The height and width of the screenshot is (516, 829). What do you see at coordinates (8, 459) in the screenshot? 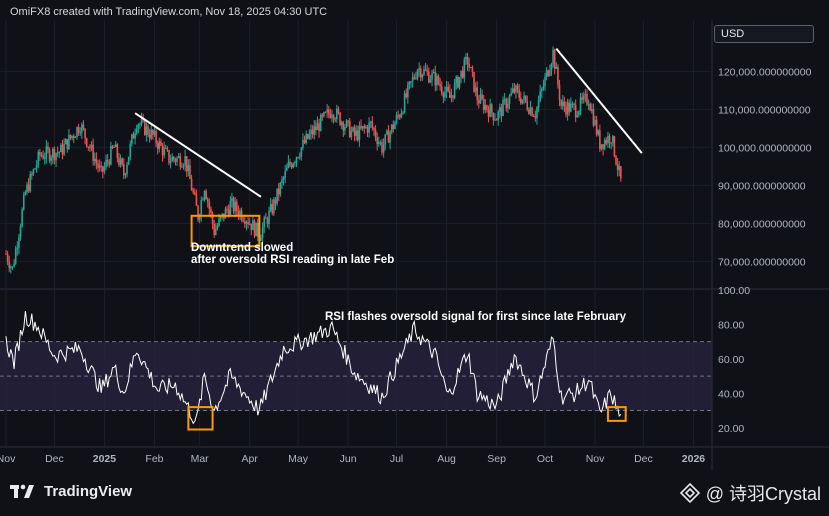
I see `time-axis-label: Nov` at bounding box center [8, 459].